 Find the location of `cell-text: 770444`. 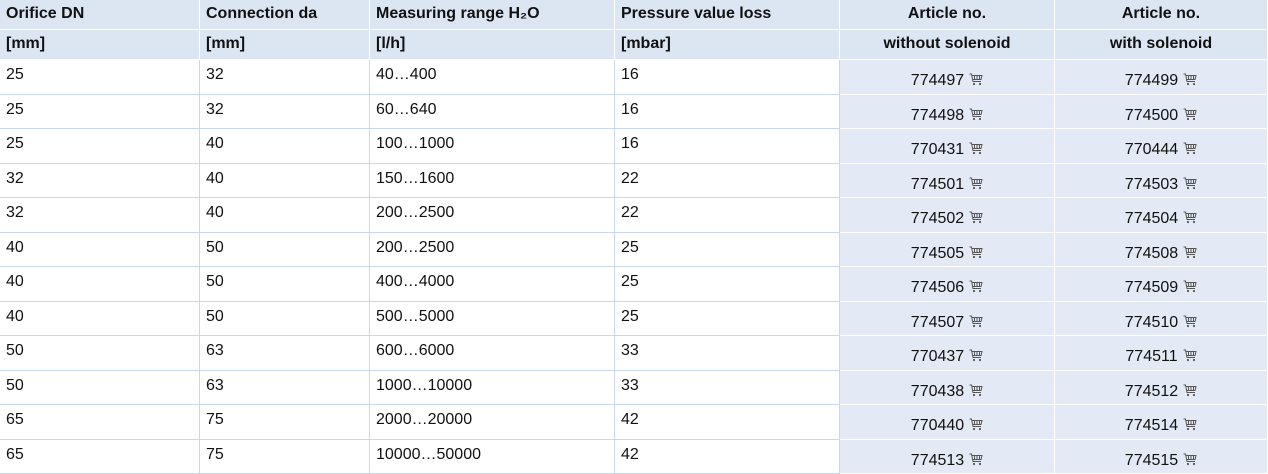

cell-text: 770444 is located at coordinates (1151, 149).